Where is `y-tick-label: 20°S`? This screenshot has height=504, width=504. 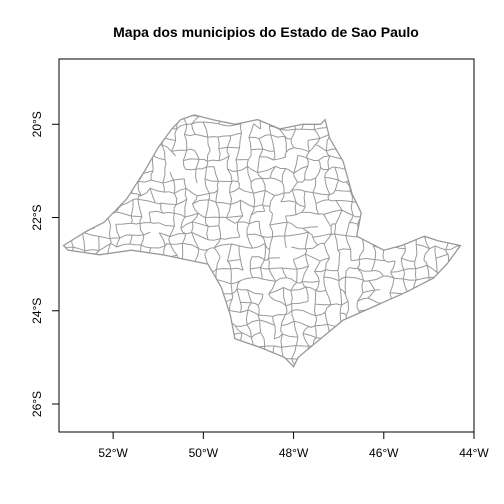 y-tick-label: 20°S is located at coordinates (37, 124).